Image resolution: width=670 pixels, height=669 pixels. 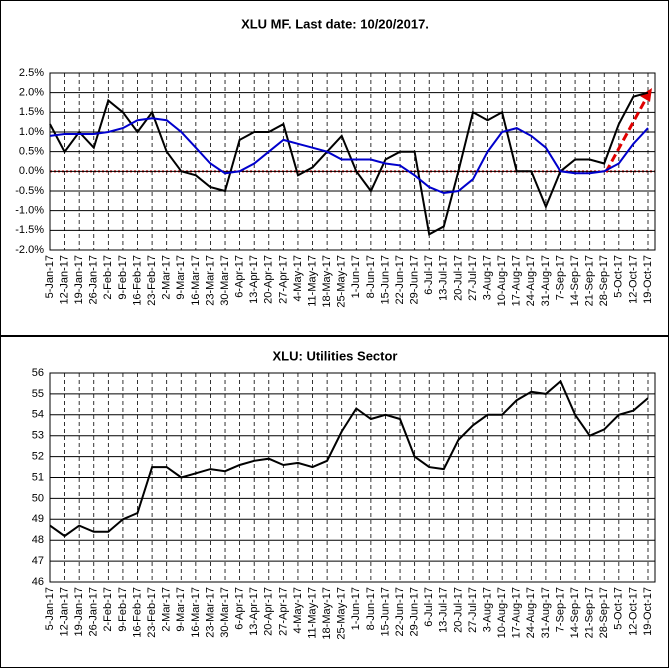 I want to click on x-tick-label: 10-Aug-17, so click(x=502, y=612).